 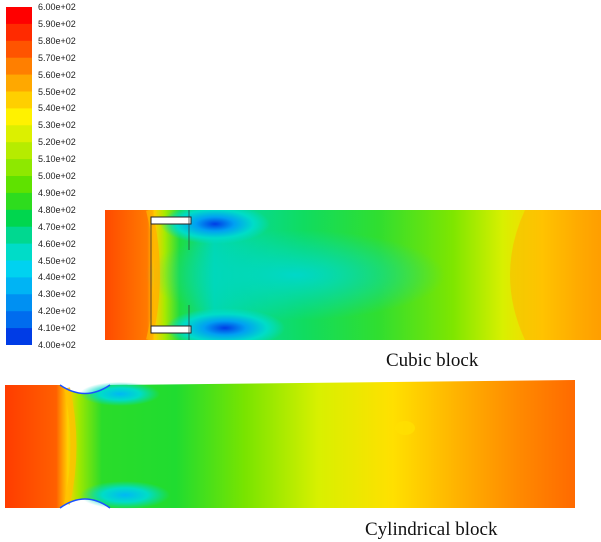 I want to click on colorbar-tick-label: 5.50e+02, so click(x=57, y=91).